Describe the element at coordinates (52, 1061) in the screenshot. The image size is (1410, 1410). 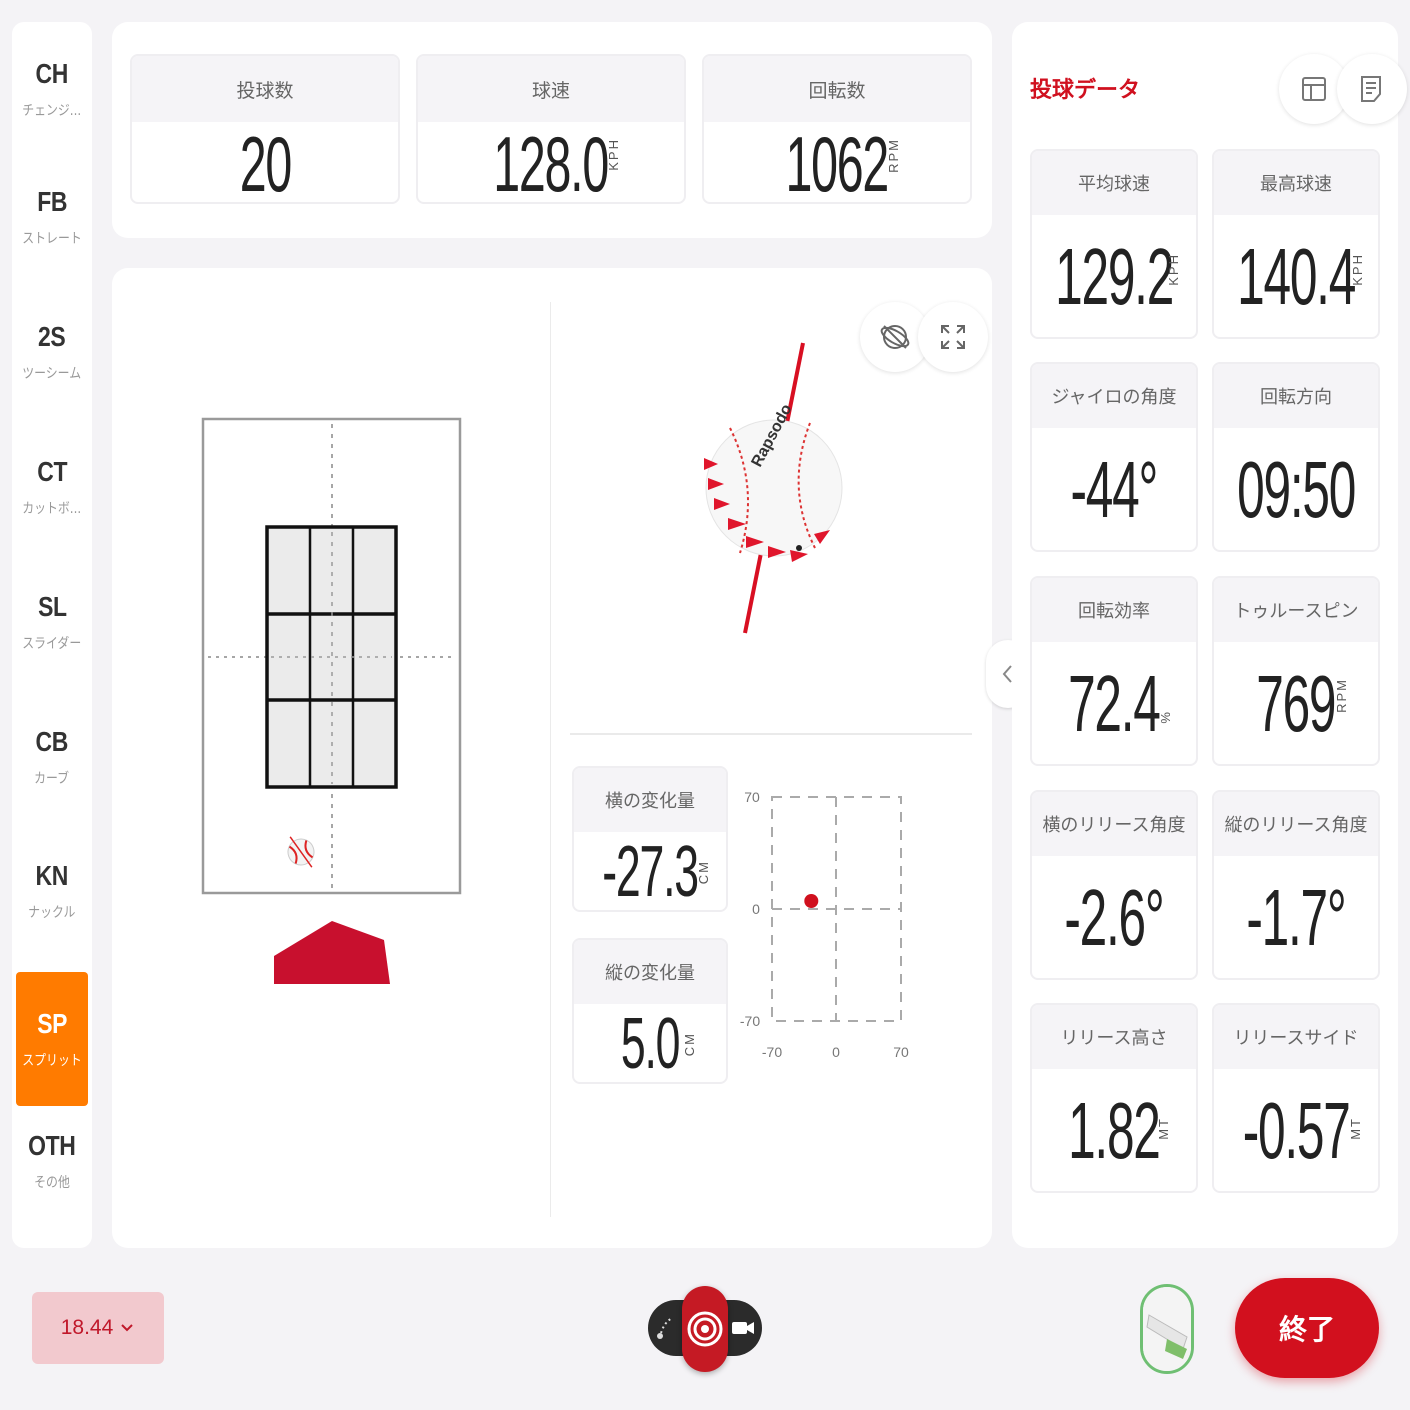
I see `pitch-name: スプリット` at that location.